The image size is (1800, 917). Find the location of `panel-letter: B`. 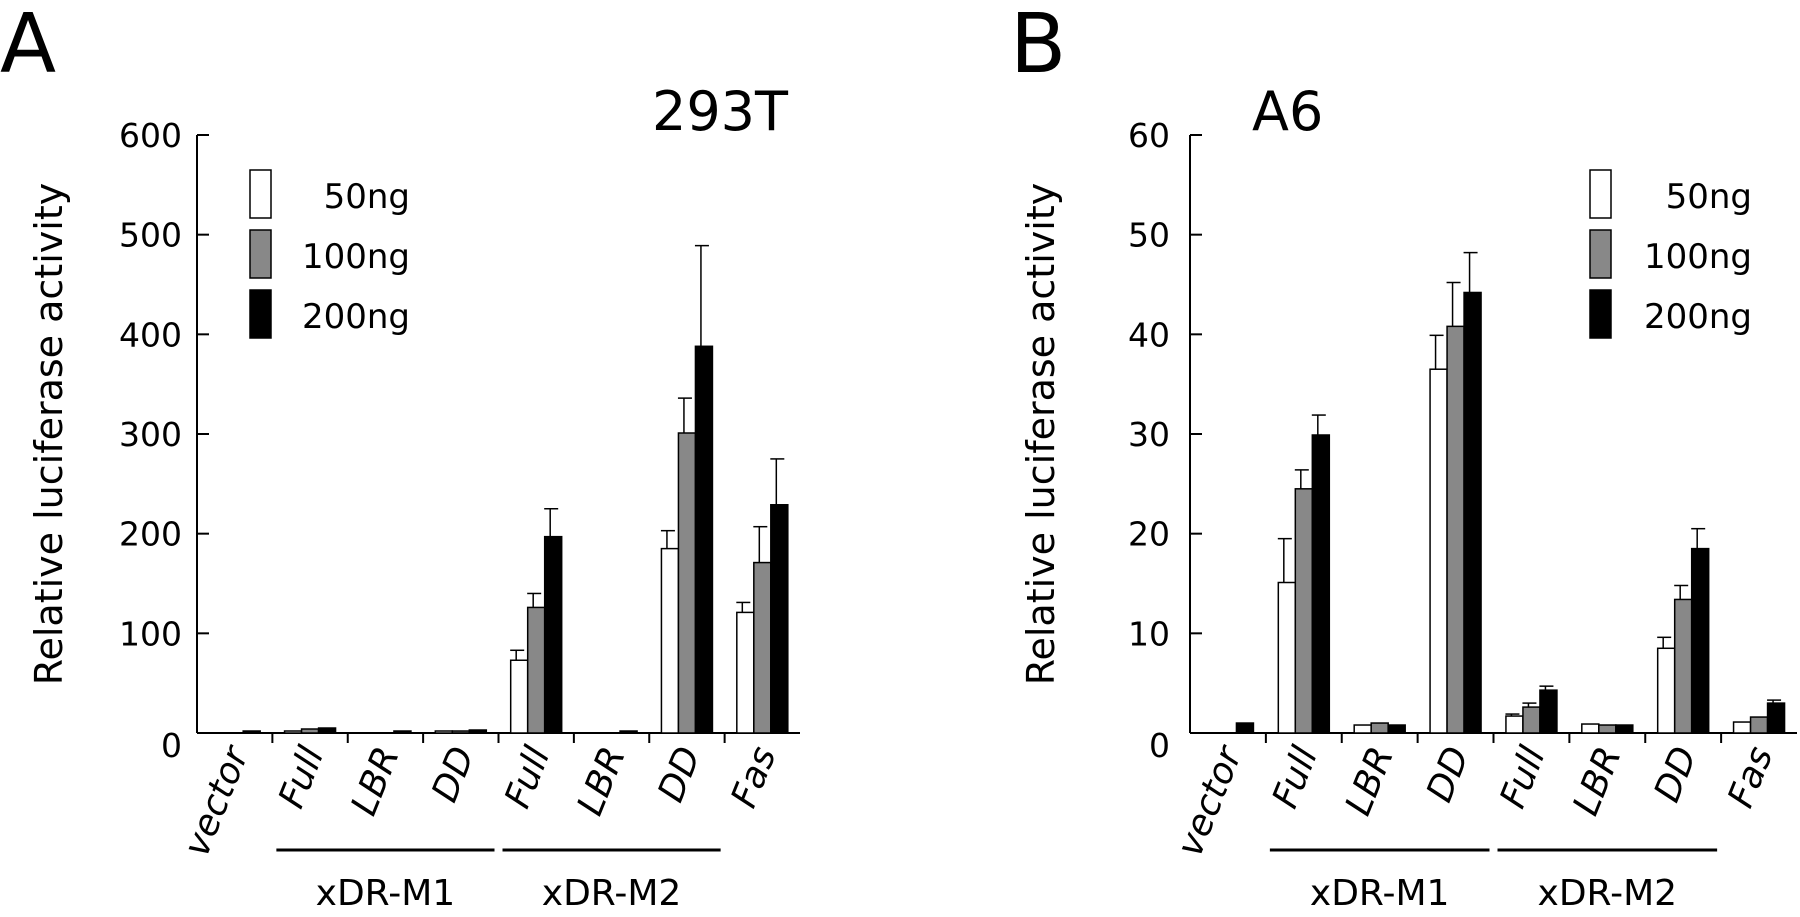

panel-letter: B is located at coordinates (1038, 46).